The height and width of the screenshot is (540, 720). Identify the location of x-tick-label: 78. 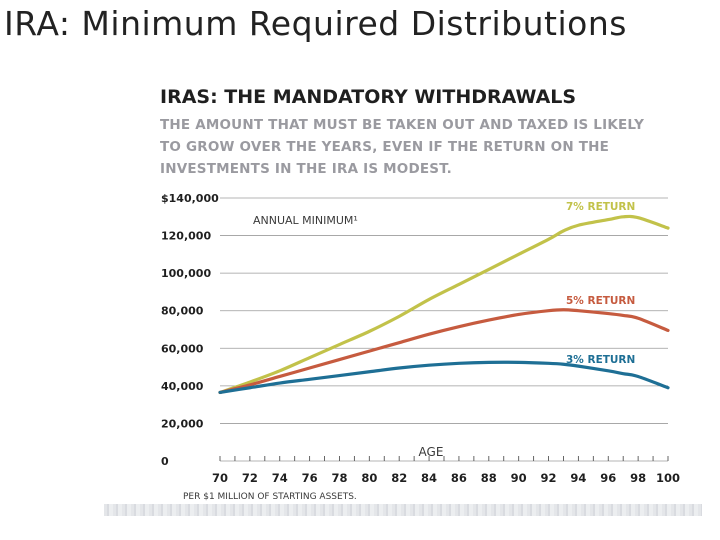
(339, 478).